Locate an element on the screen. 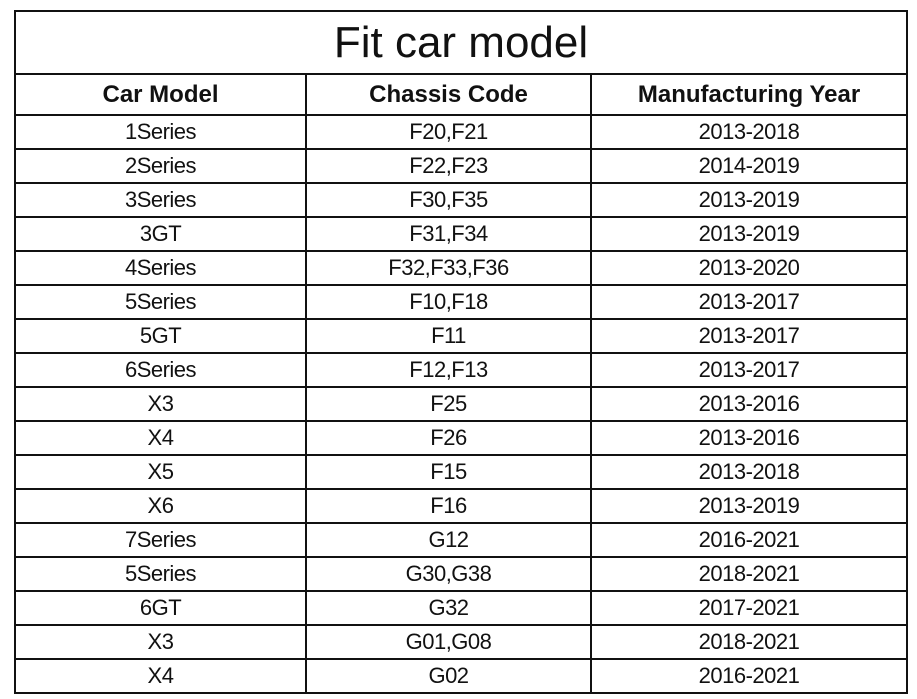 Image resolution: width=917 pixels, height=699 pixels. table-row: X5 F15 2013-2018 is located at coordinates (461, 472).